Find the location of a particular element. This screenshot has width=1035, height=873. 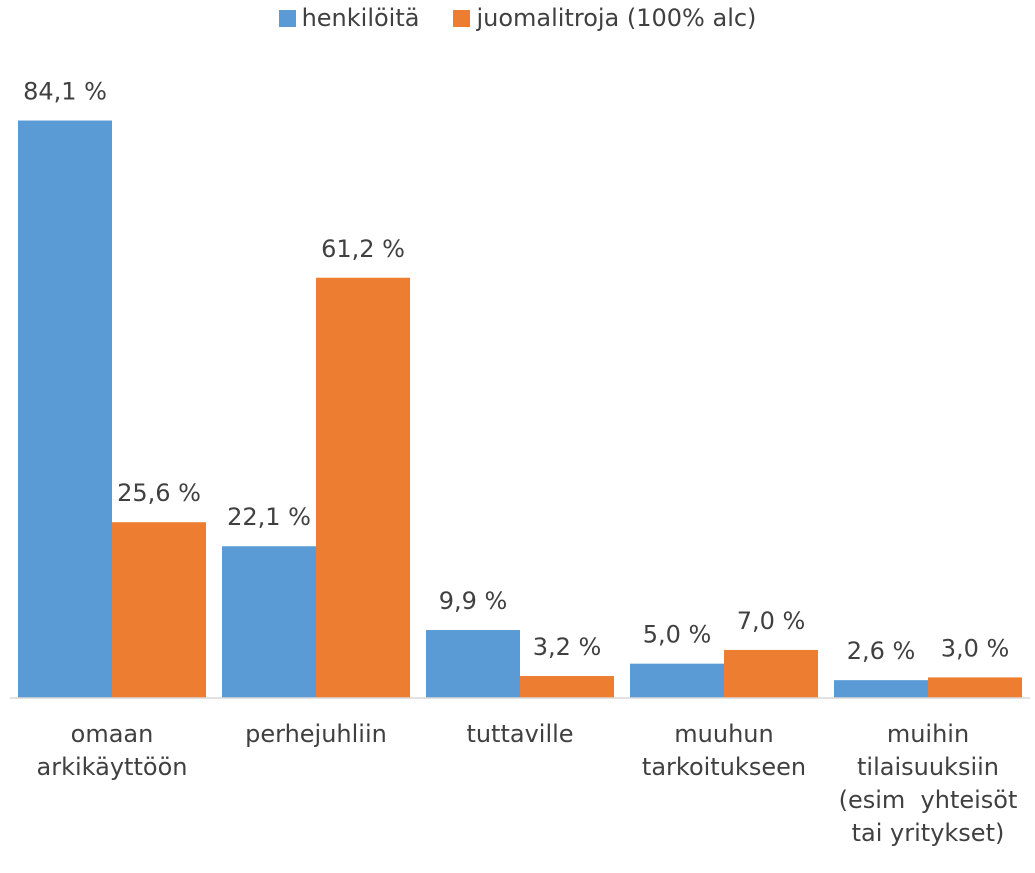

data-label: 7,0 % is located at coordinates (771, 621).